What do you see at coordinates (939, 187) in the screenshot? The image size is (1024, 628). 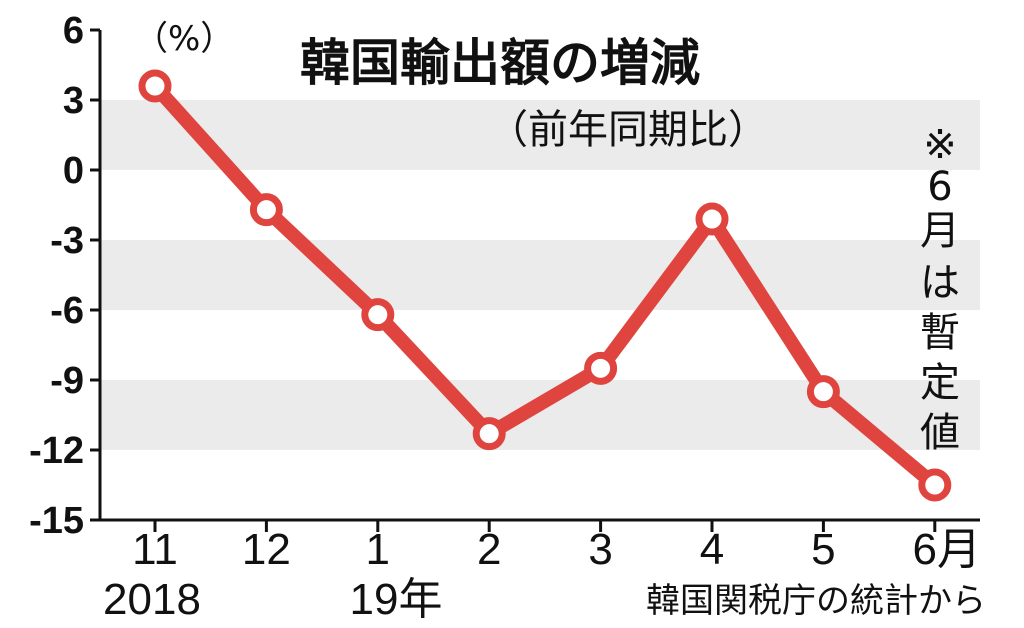 I see `note-char: 6` at bounding box center [939, 187].